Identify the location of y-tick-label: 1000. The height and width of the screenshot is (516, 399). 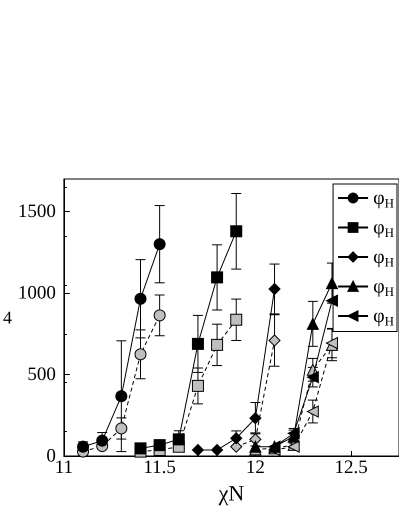
(37, 293).